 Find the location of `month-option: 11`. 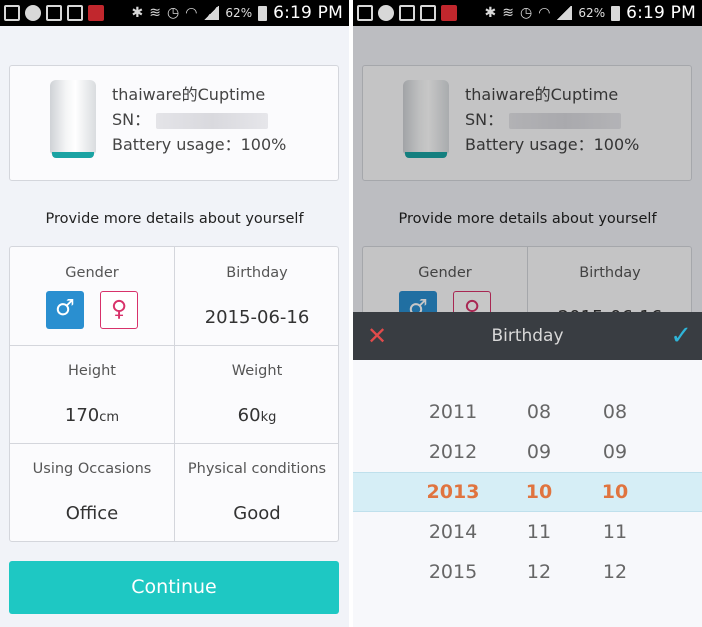

month-option: 11 is located at coordinates (539, 532).